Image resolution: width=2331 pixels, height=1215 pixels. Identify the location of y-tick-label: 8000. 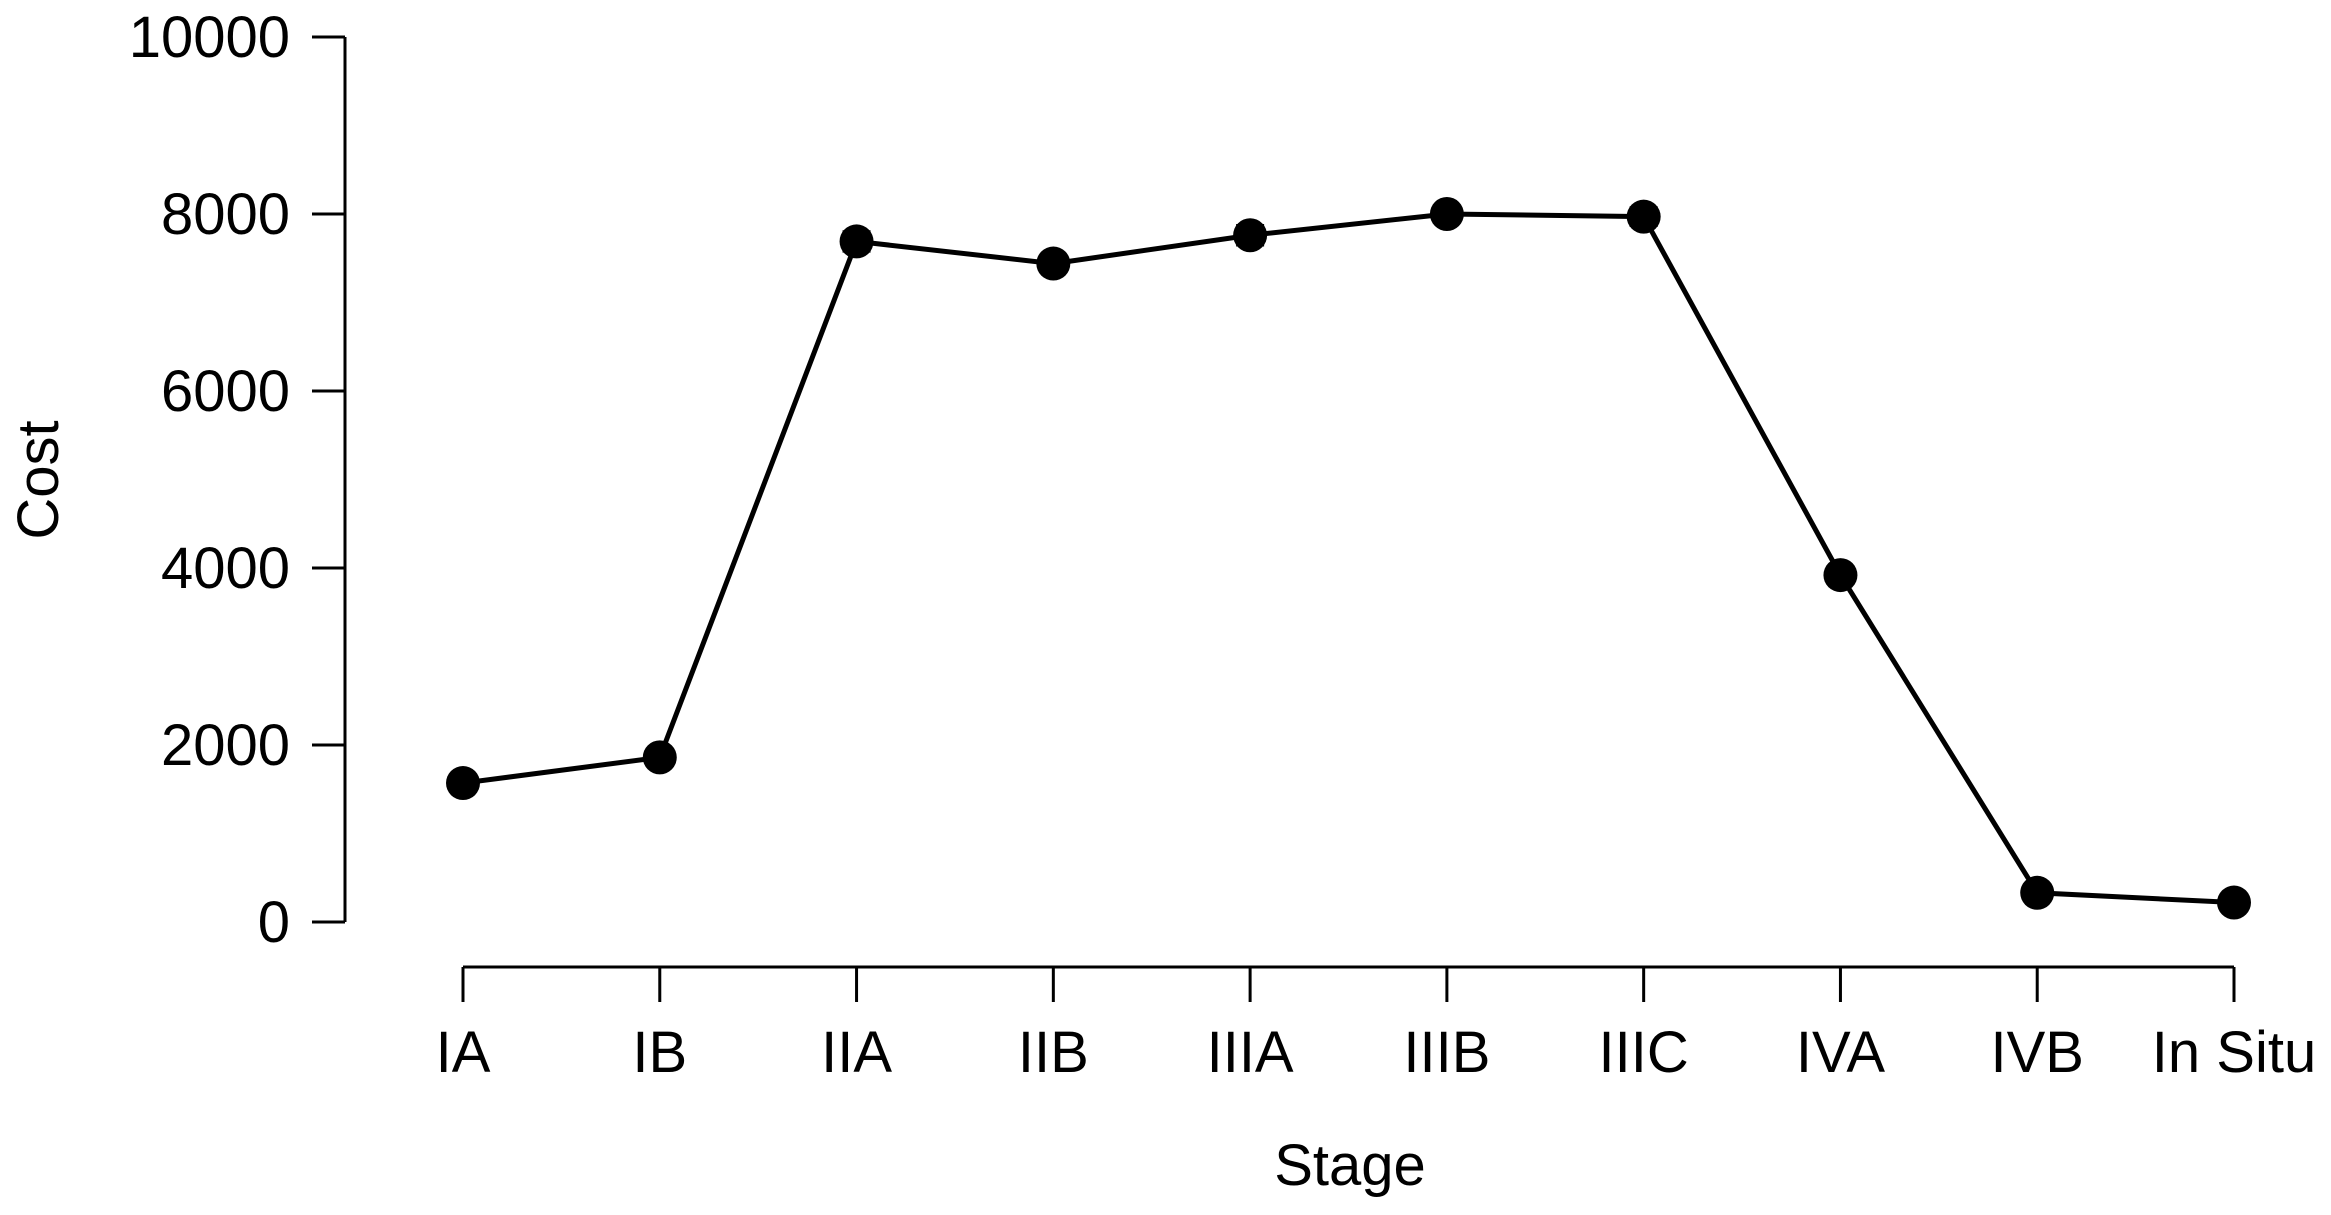
(225, 214).